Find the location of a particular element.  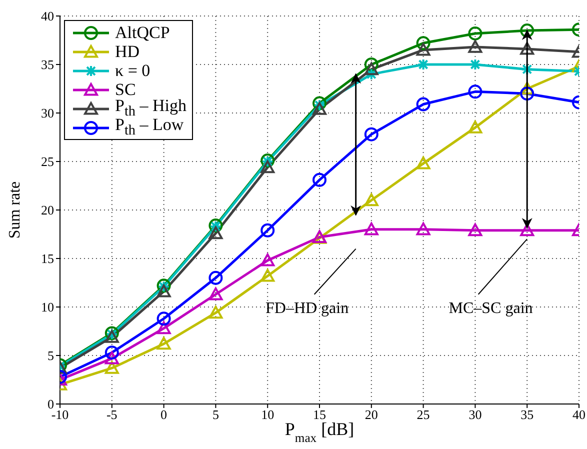

y-tick-label: 5 is located at coordinates (51, 356).